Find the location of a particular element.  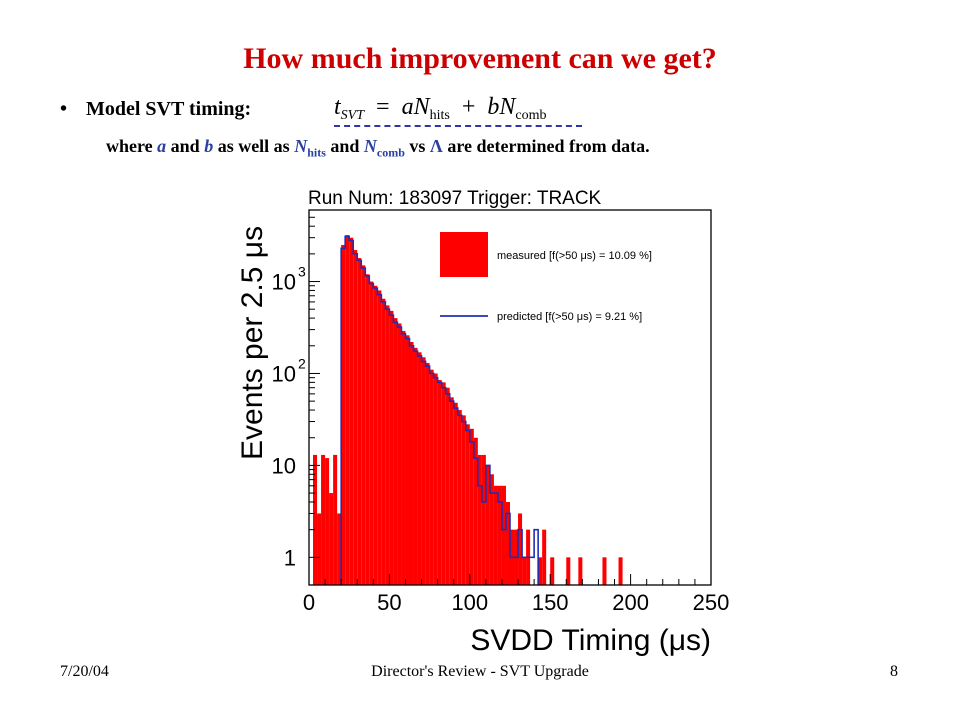

footer-date: 7/20/04 is located at coordinates (84, 671).